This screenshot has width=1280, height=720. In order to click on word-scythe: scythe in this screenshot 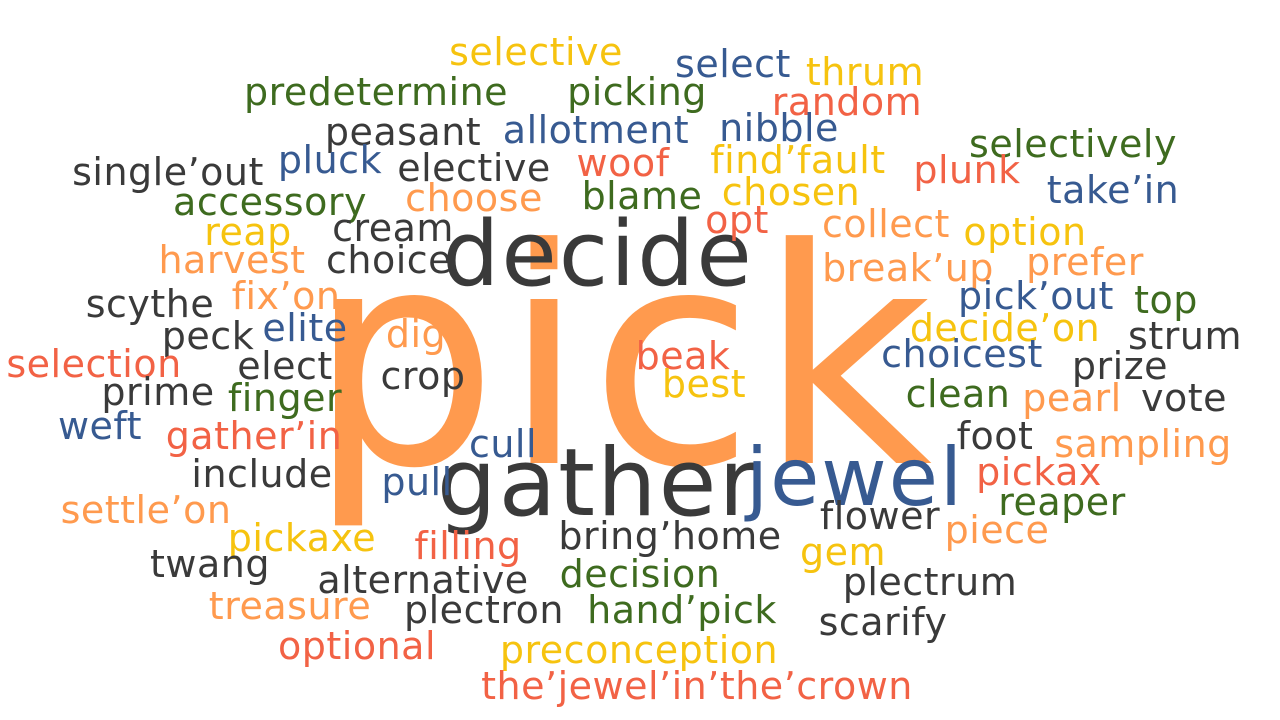, I will do `click(150, 304)`.